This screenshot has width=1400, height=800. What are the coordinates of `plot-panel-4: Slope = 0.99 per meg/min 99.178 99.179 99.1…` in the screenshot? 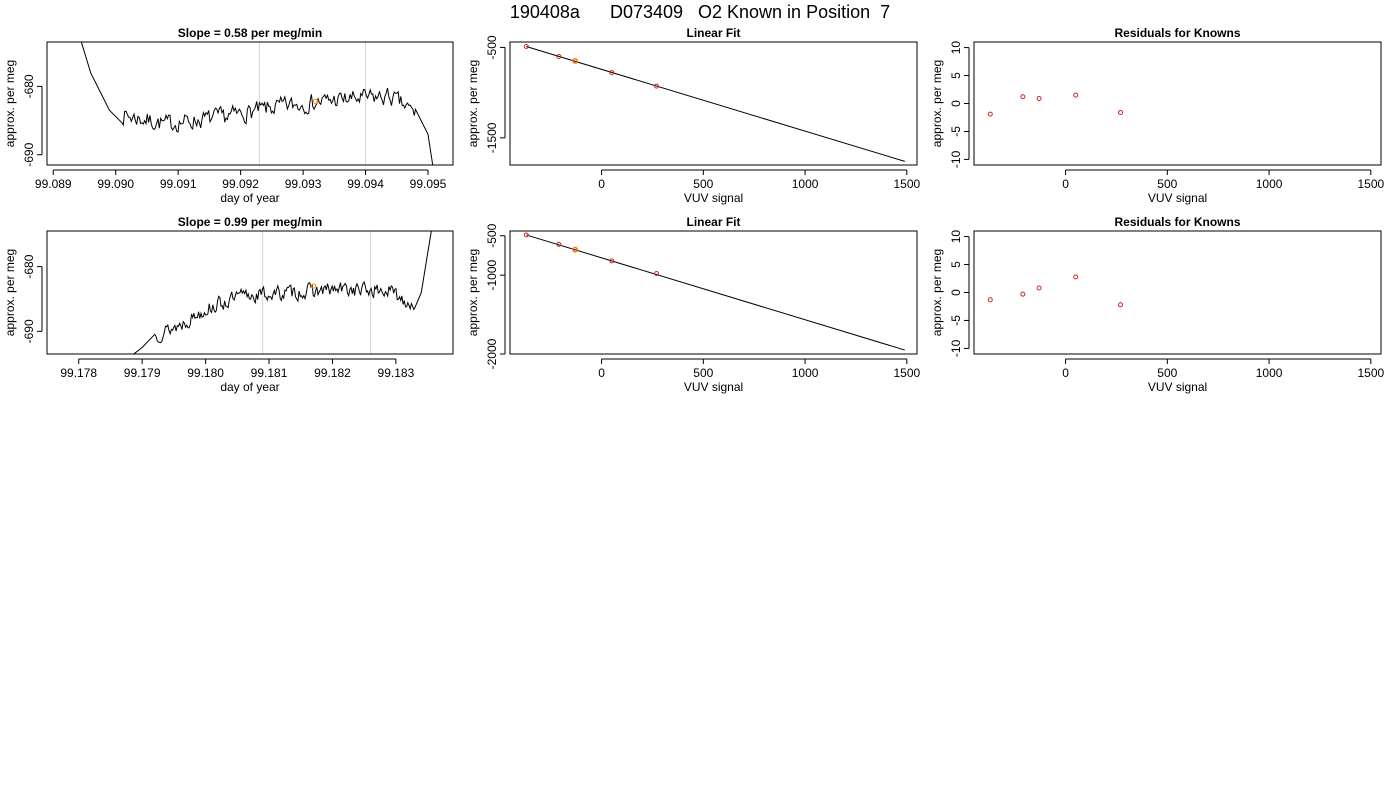 It's located at (228, 304).